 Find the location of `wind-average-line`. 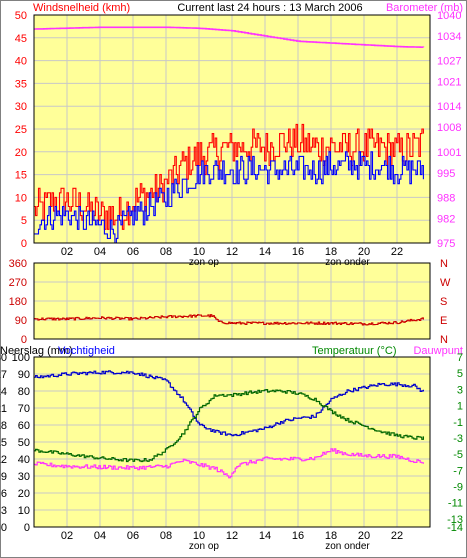

wind-average-line is located at coordinates (229, 197).